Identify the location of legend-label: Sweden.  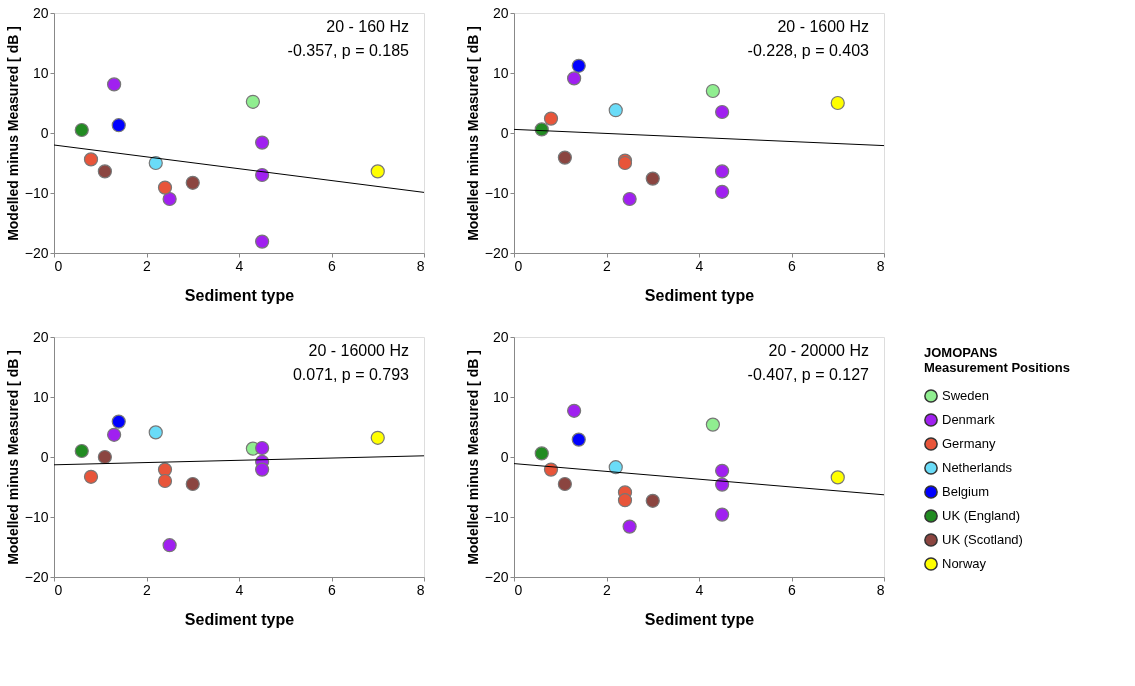
(965, 395).